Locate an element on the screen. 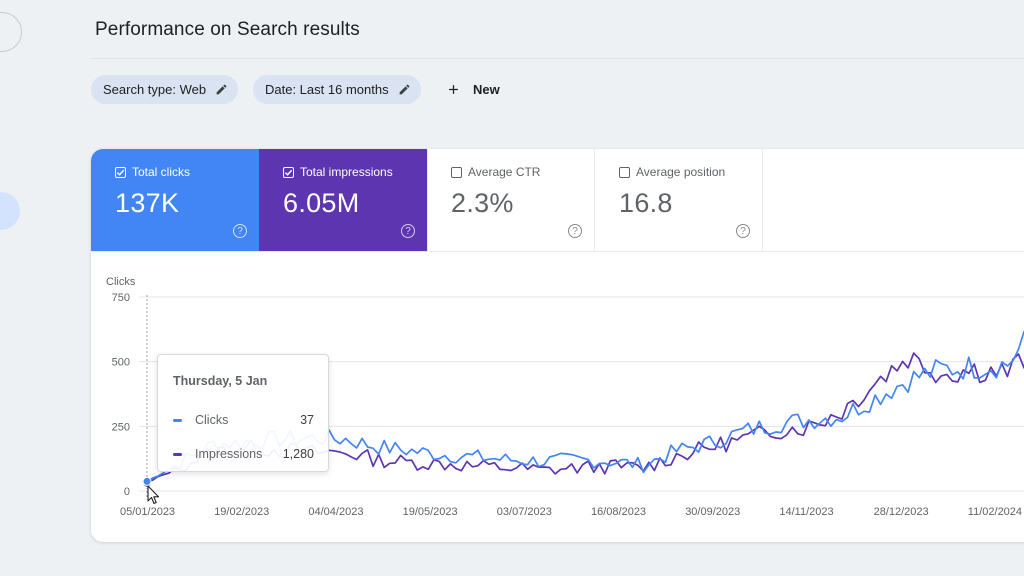  page-title: Performance on Search results is located at coordinates (227, 29).